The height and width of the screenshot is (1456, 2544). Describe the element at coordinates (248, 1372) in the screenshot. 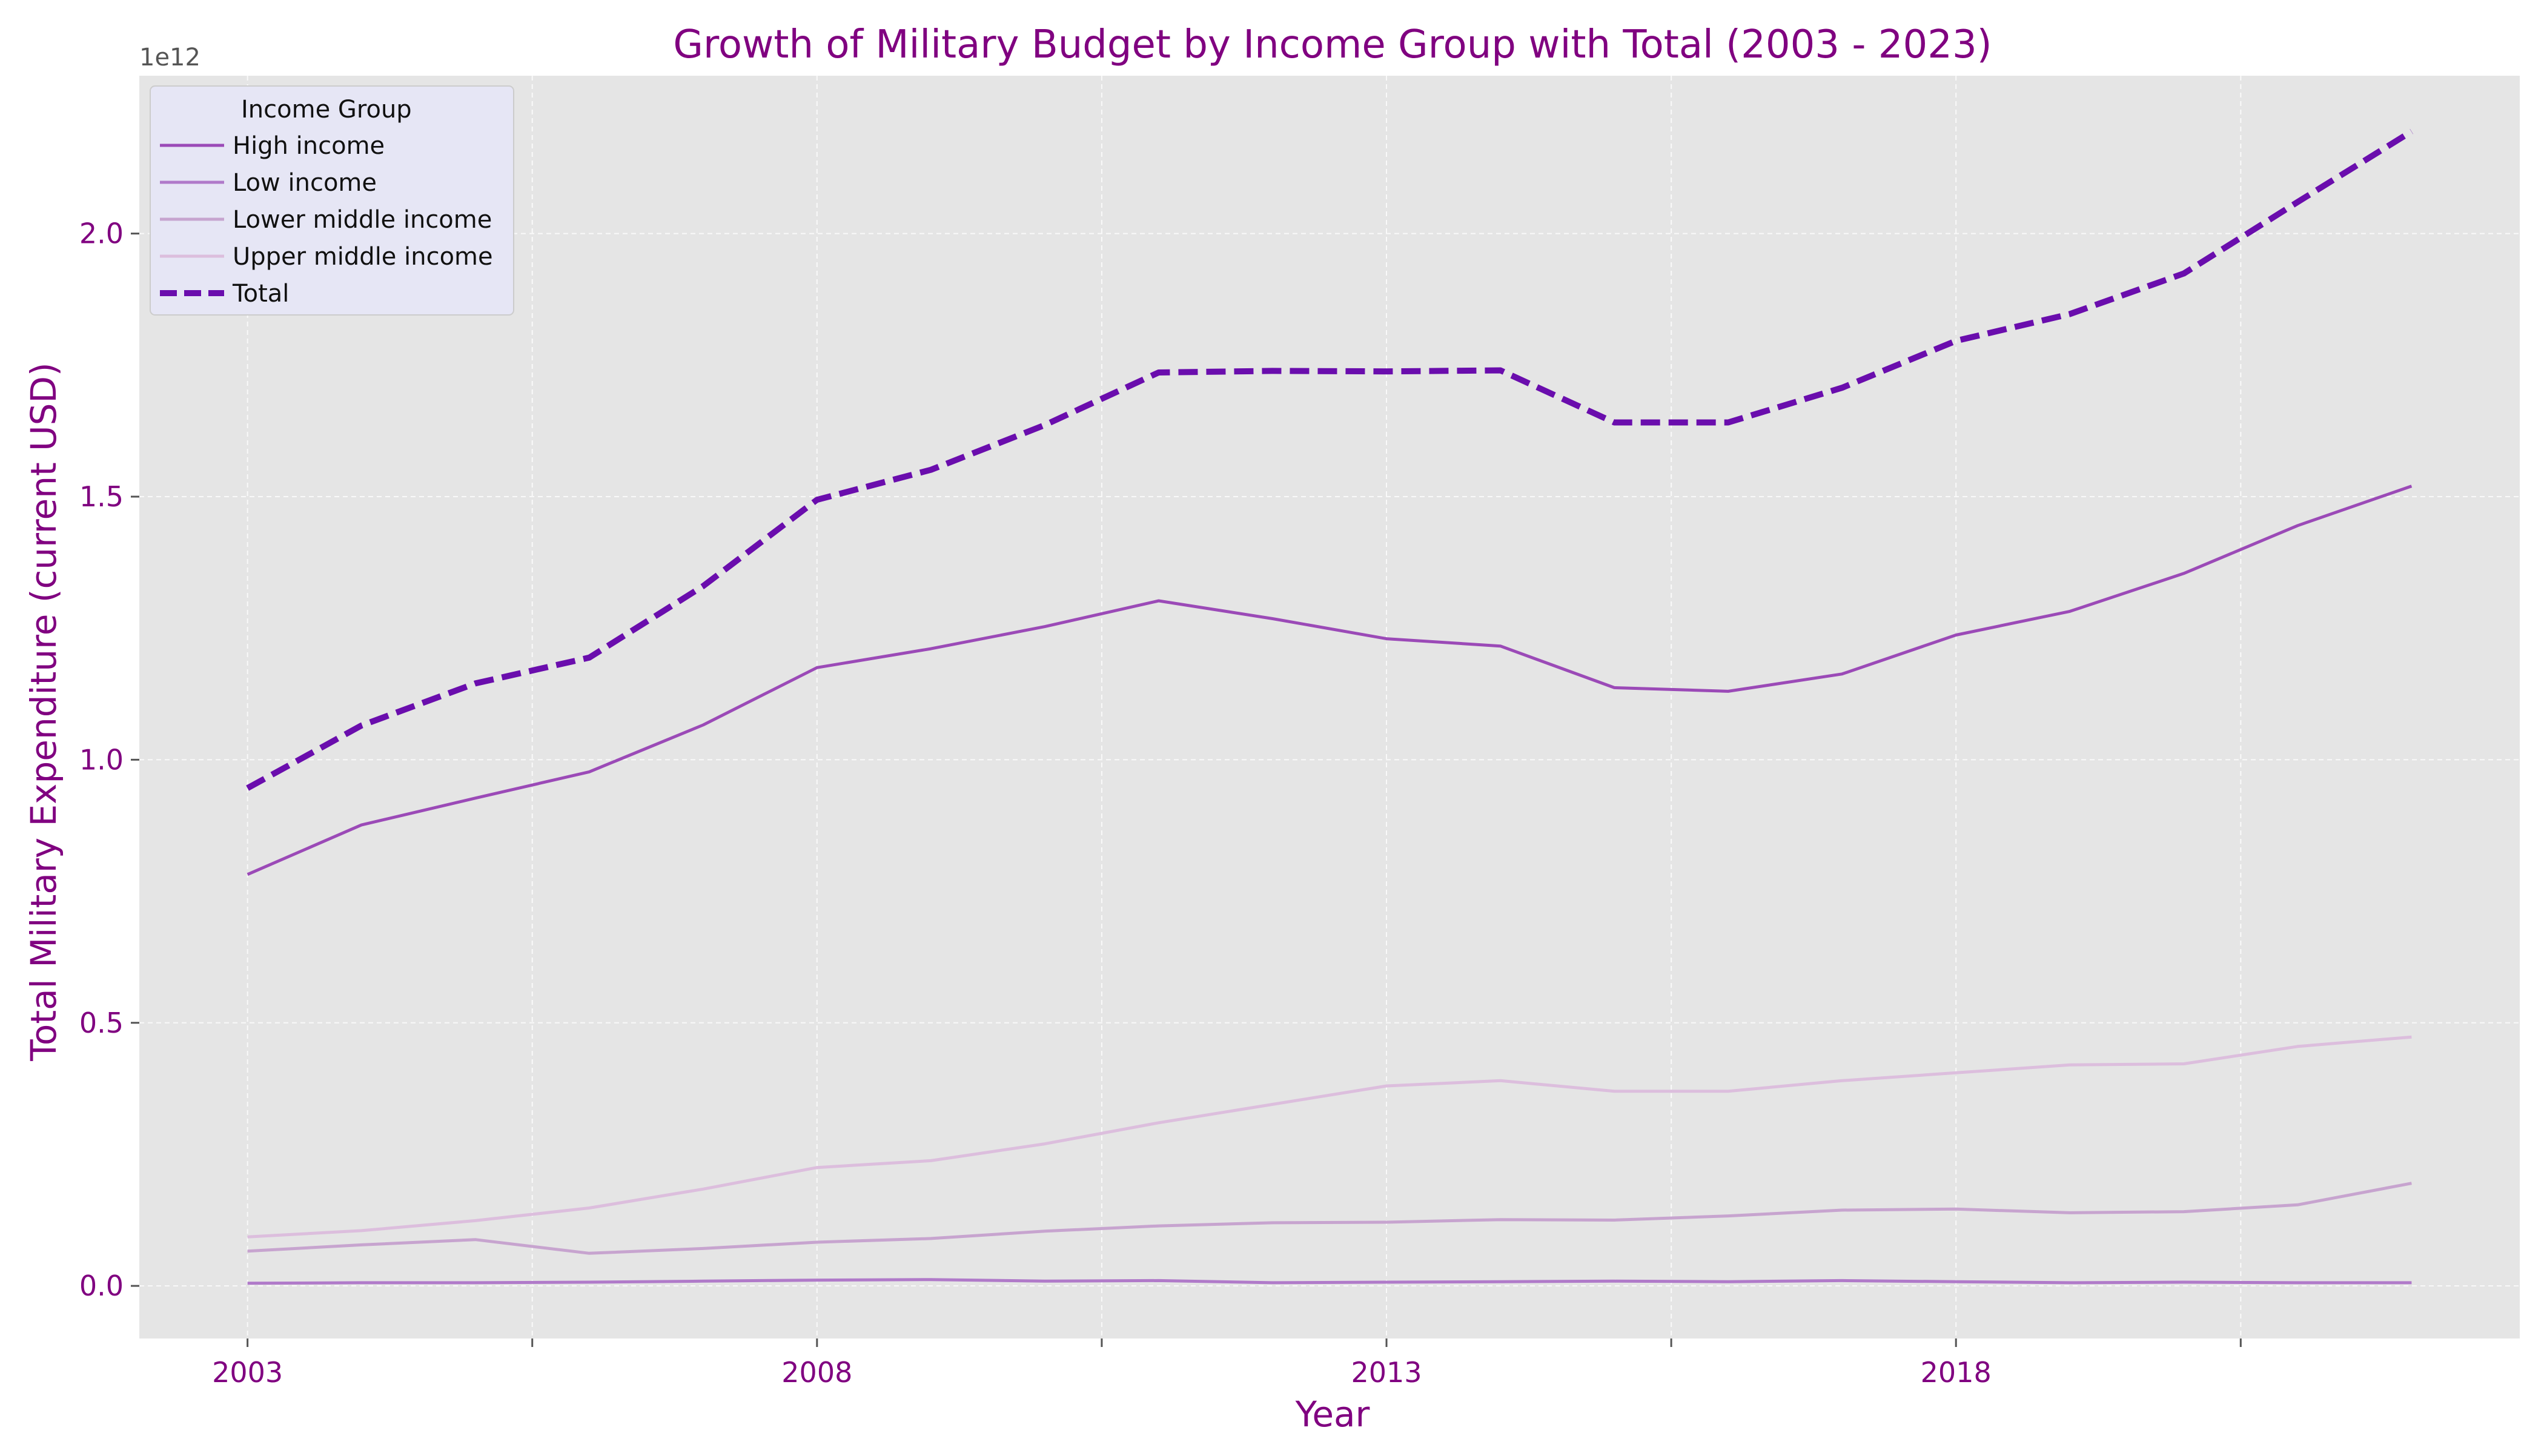

I see `x-tick-label: 2003` at that location.